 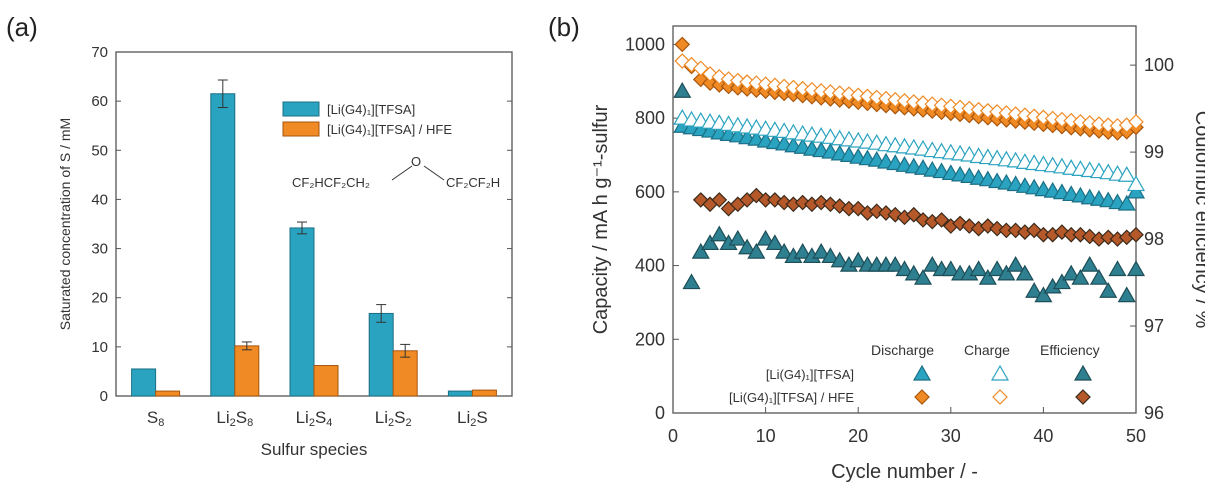 What do you see at coordinates (682, 44) in the screenshot?
I see `hfe-discharge-point` at bounding box center [682, 44].